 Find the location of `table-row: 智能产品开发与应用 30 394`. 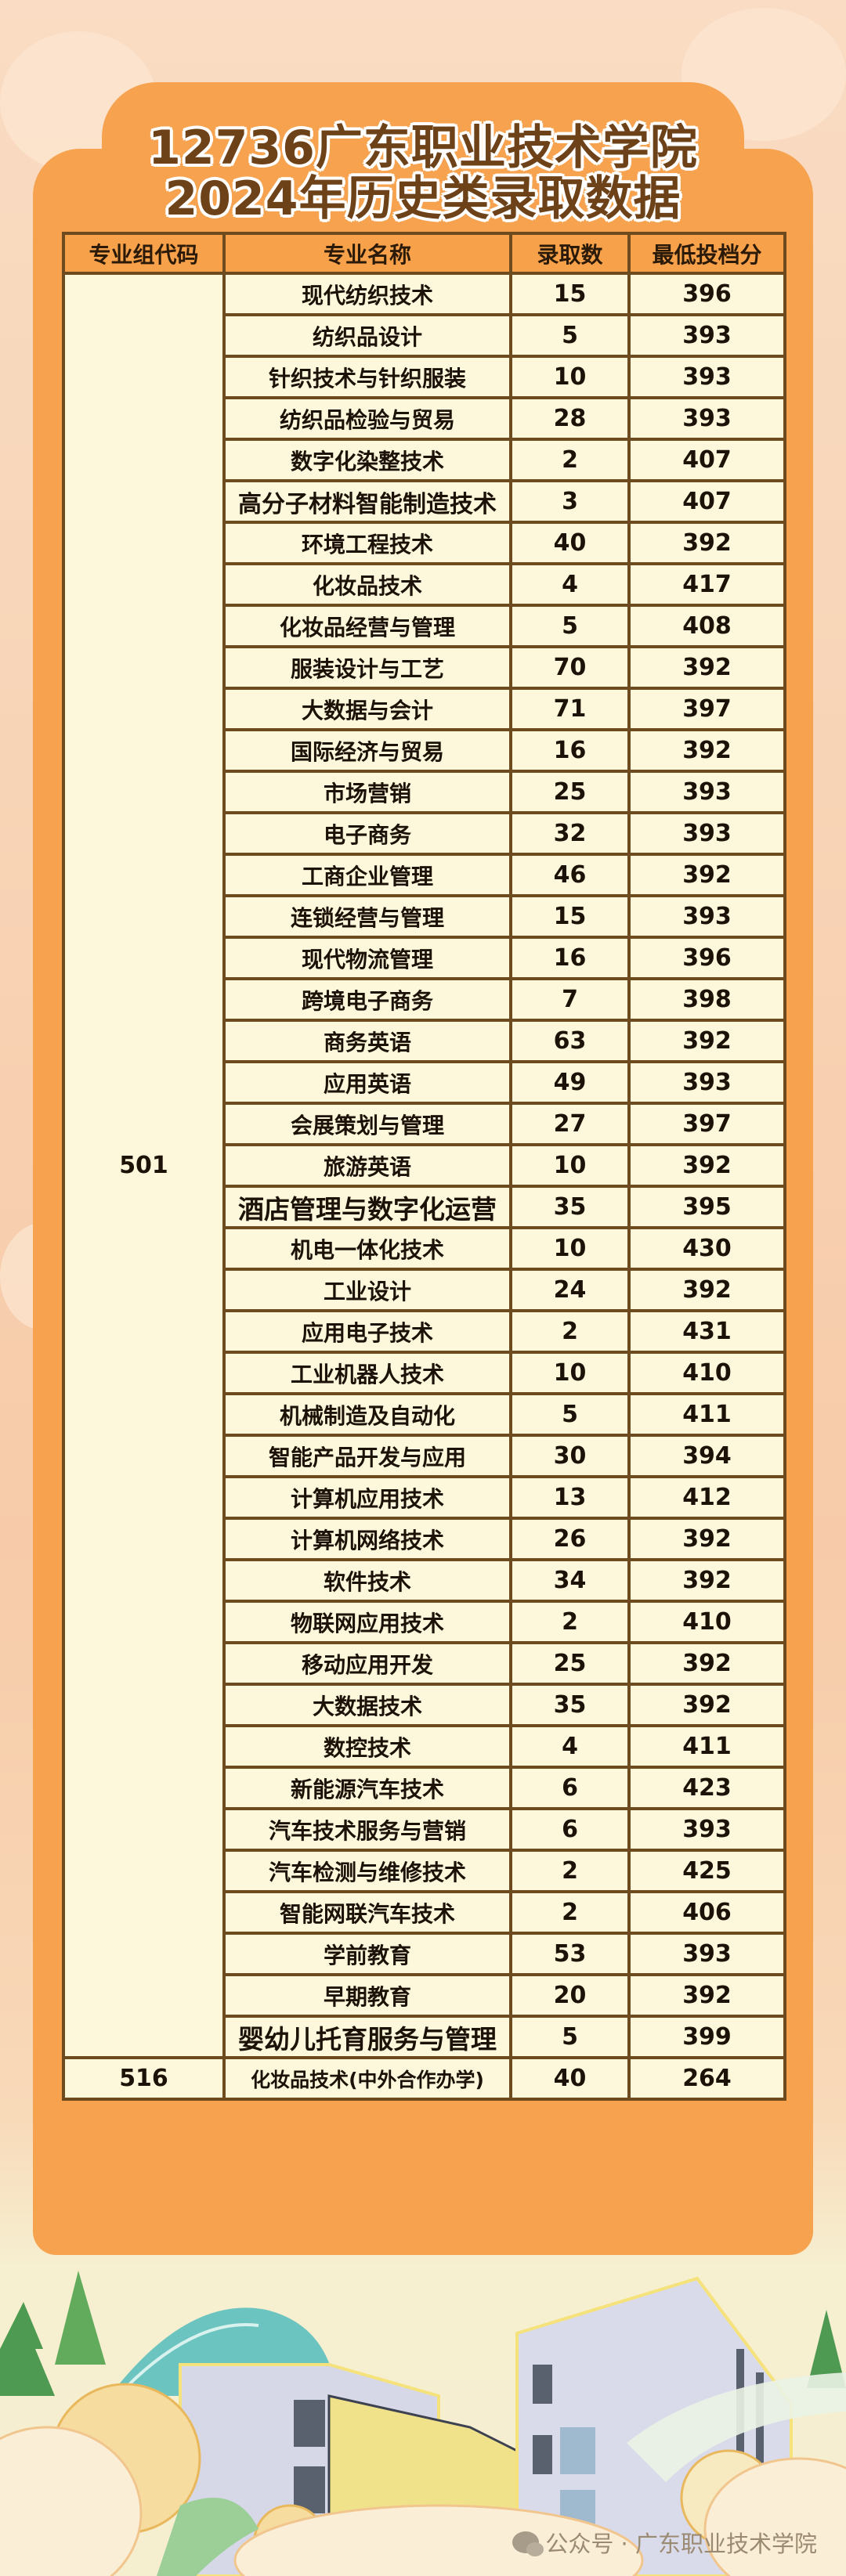

table-row: 智能产品开发与应用 30 394 is located at coordinates (425, 1456).